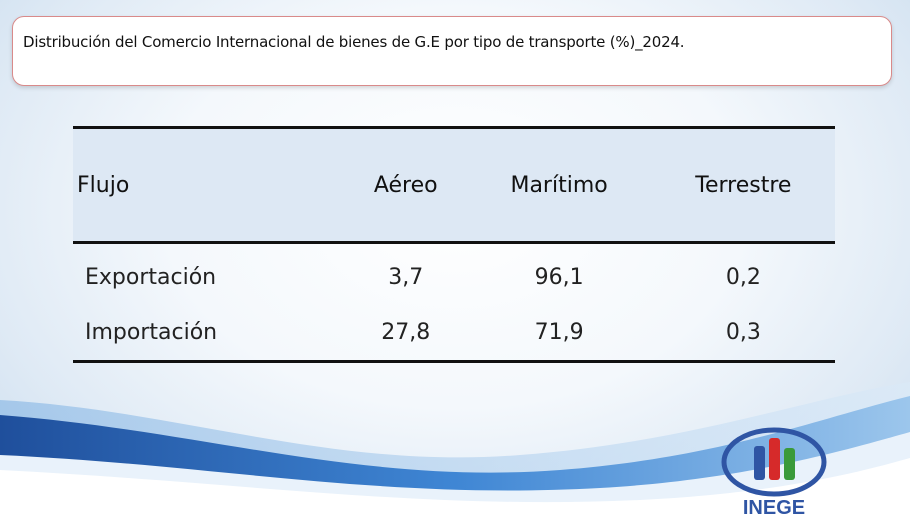 The height and width of the screenshot is (520, 910). Describe the element at coordinates (209, 334) in the screenshot. I see `row-label: Importación` at that location.